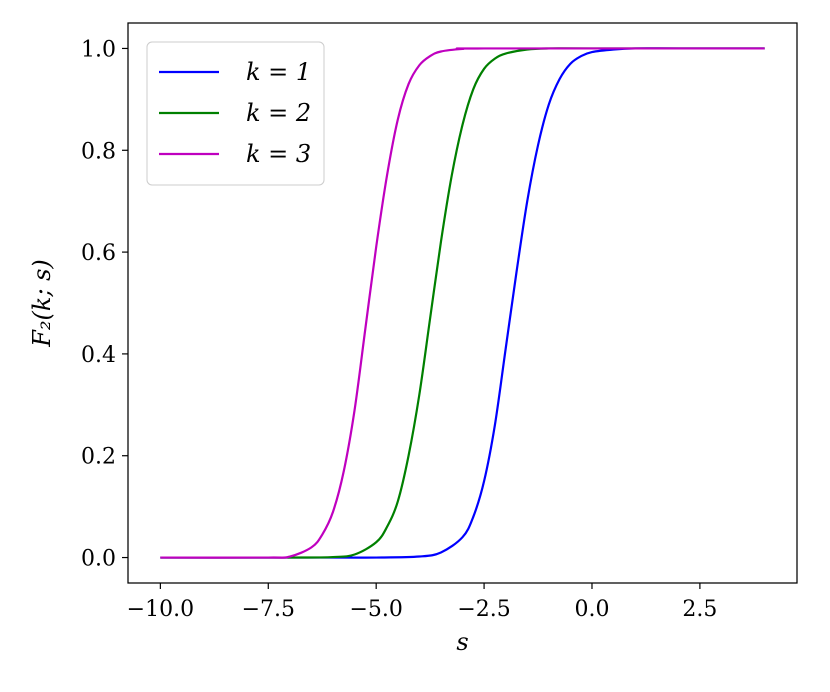  What do you see at coordinates (462, 642) in the screenshot?
I see `x-axis-label: s` at bounding box center [462, 642].